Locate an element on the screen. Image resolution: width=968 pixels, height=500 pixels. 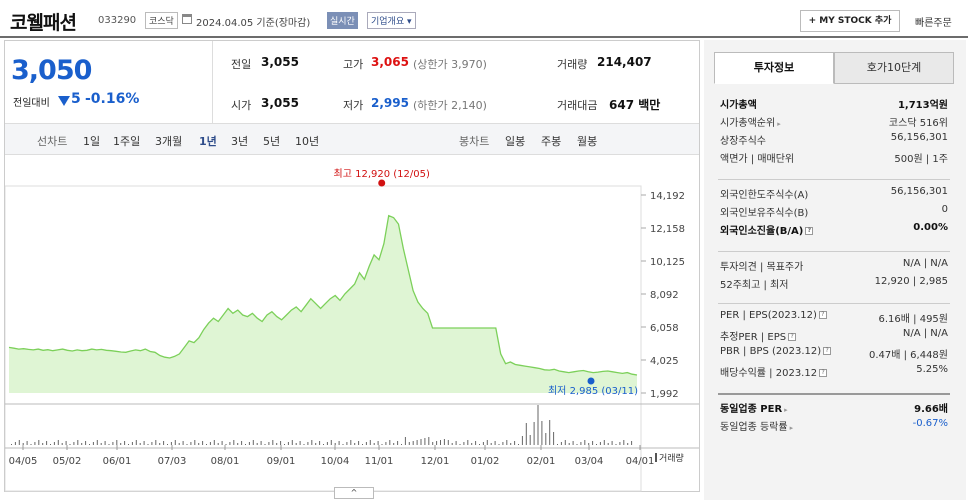
tab-orderbook: 호가10단계 is located at coordinates (894, 68).